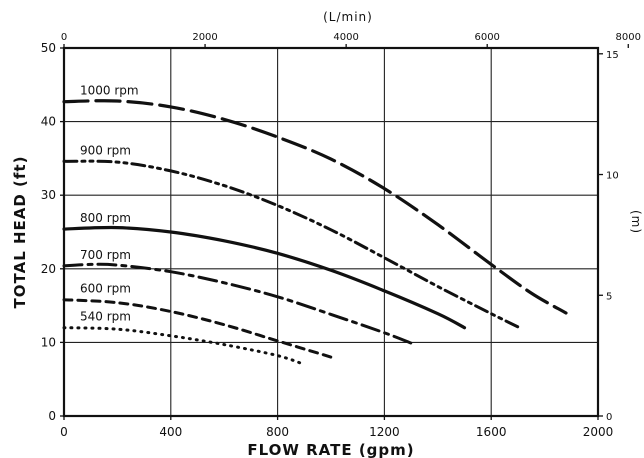 This screenshot has height=458, width=644. I want to click on y-tick-label: 20, so click(48, 269).